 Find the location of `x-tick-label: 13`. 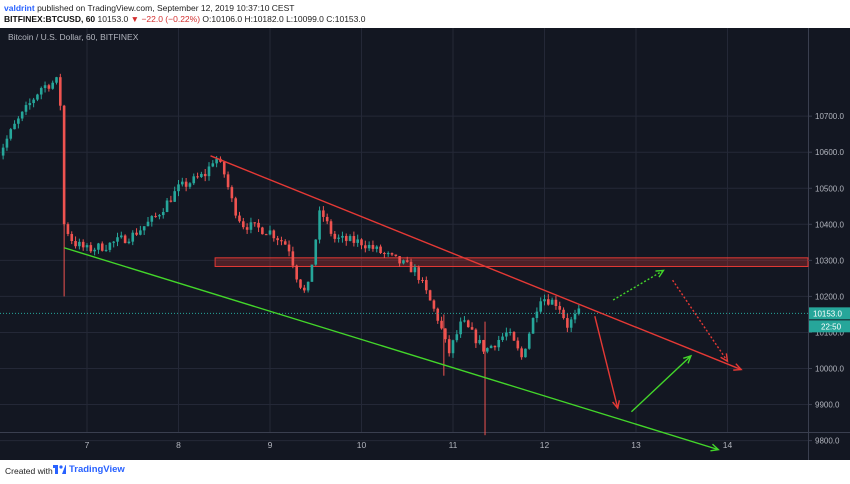

x-tick-label: 13 is located at coordinates (636, 445).